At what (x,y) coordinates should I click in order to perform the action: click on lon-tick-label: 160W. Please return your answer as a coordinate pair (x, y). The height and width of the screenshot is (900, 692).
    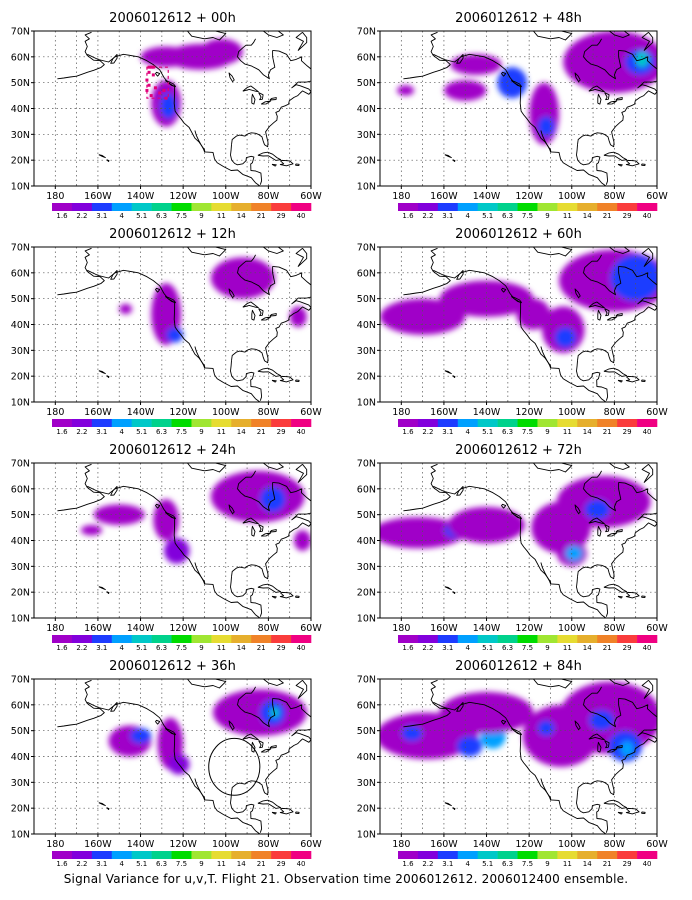
    Looking at the image, I should click on (98, 844).